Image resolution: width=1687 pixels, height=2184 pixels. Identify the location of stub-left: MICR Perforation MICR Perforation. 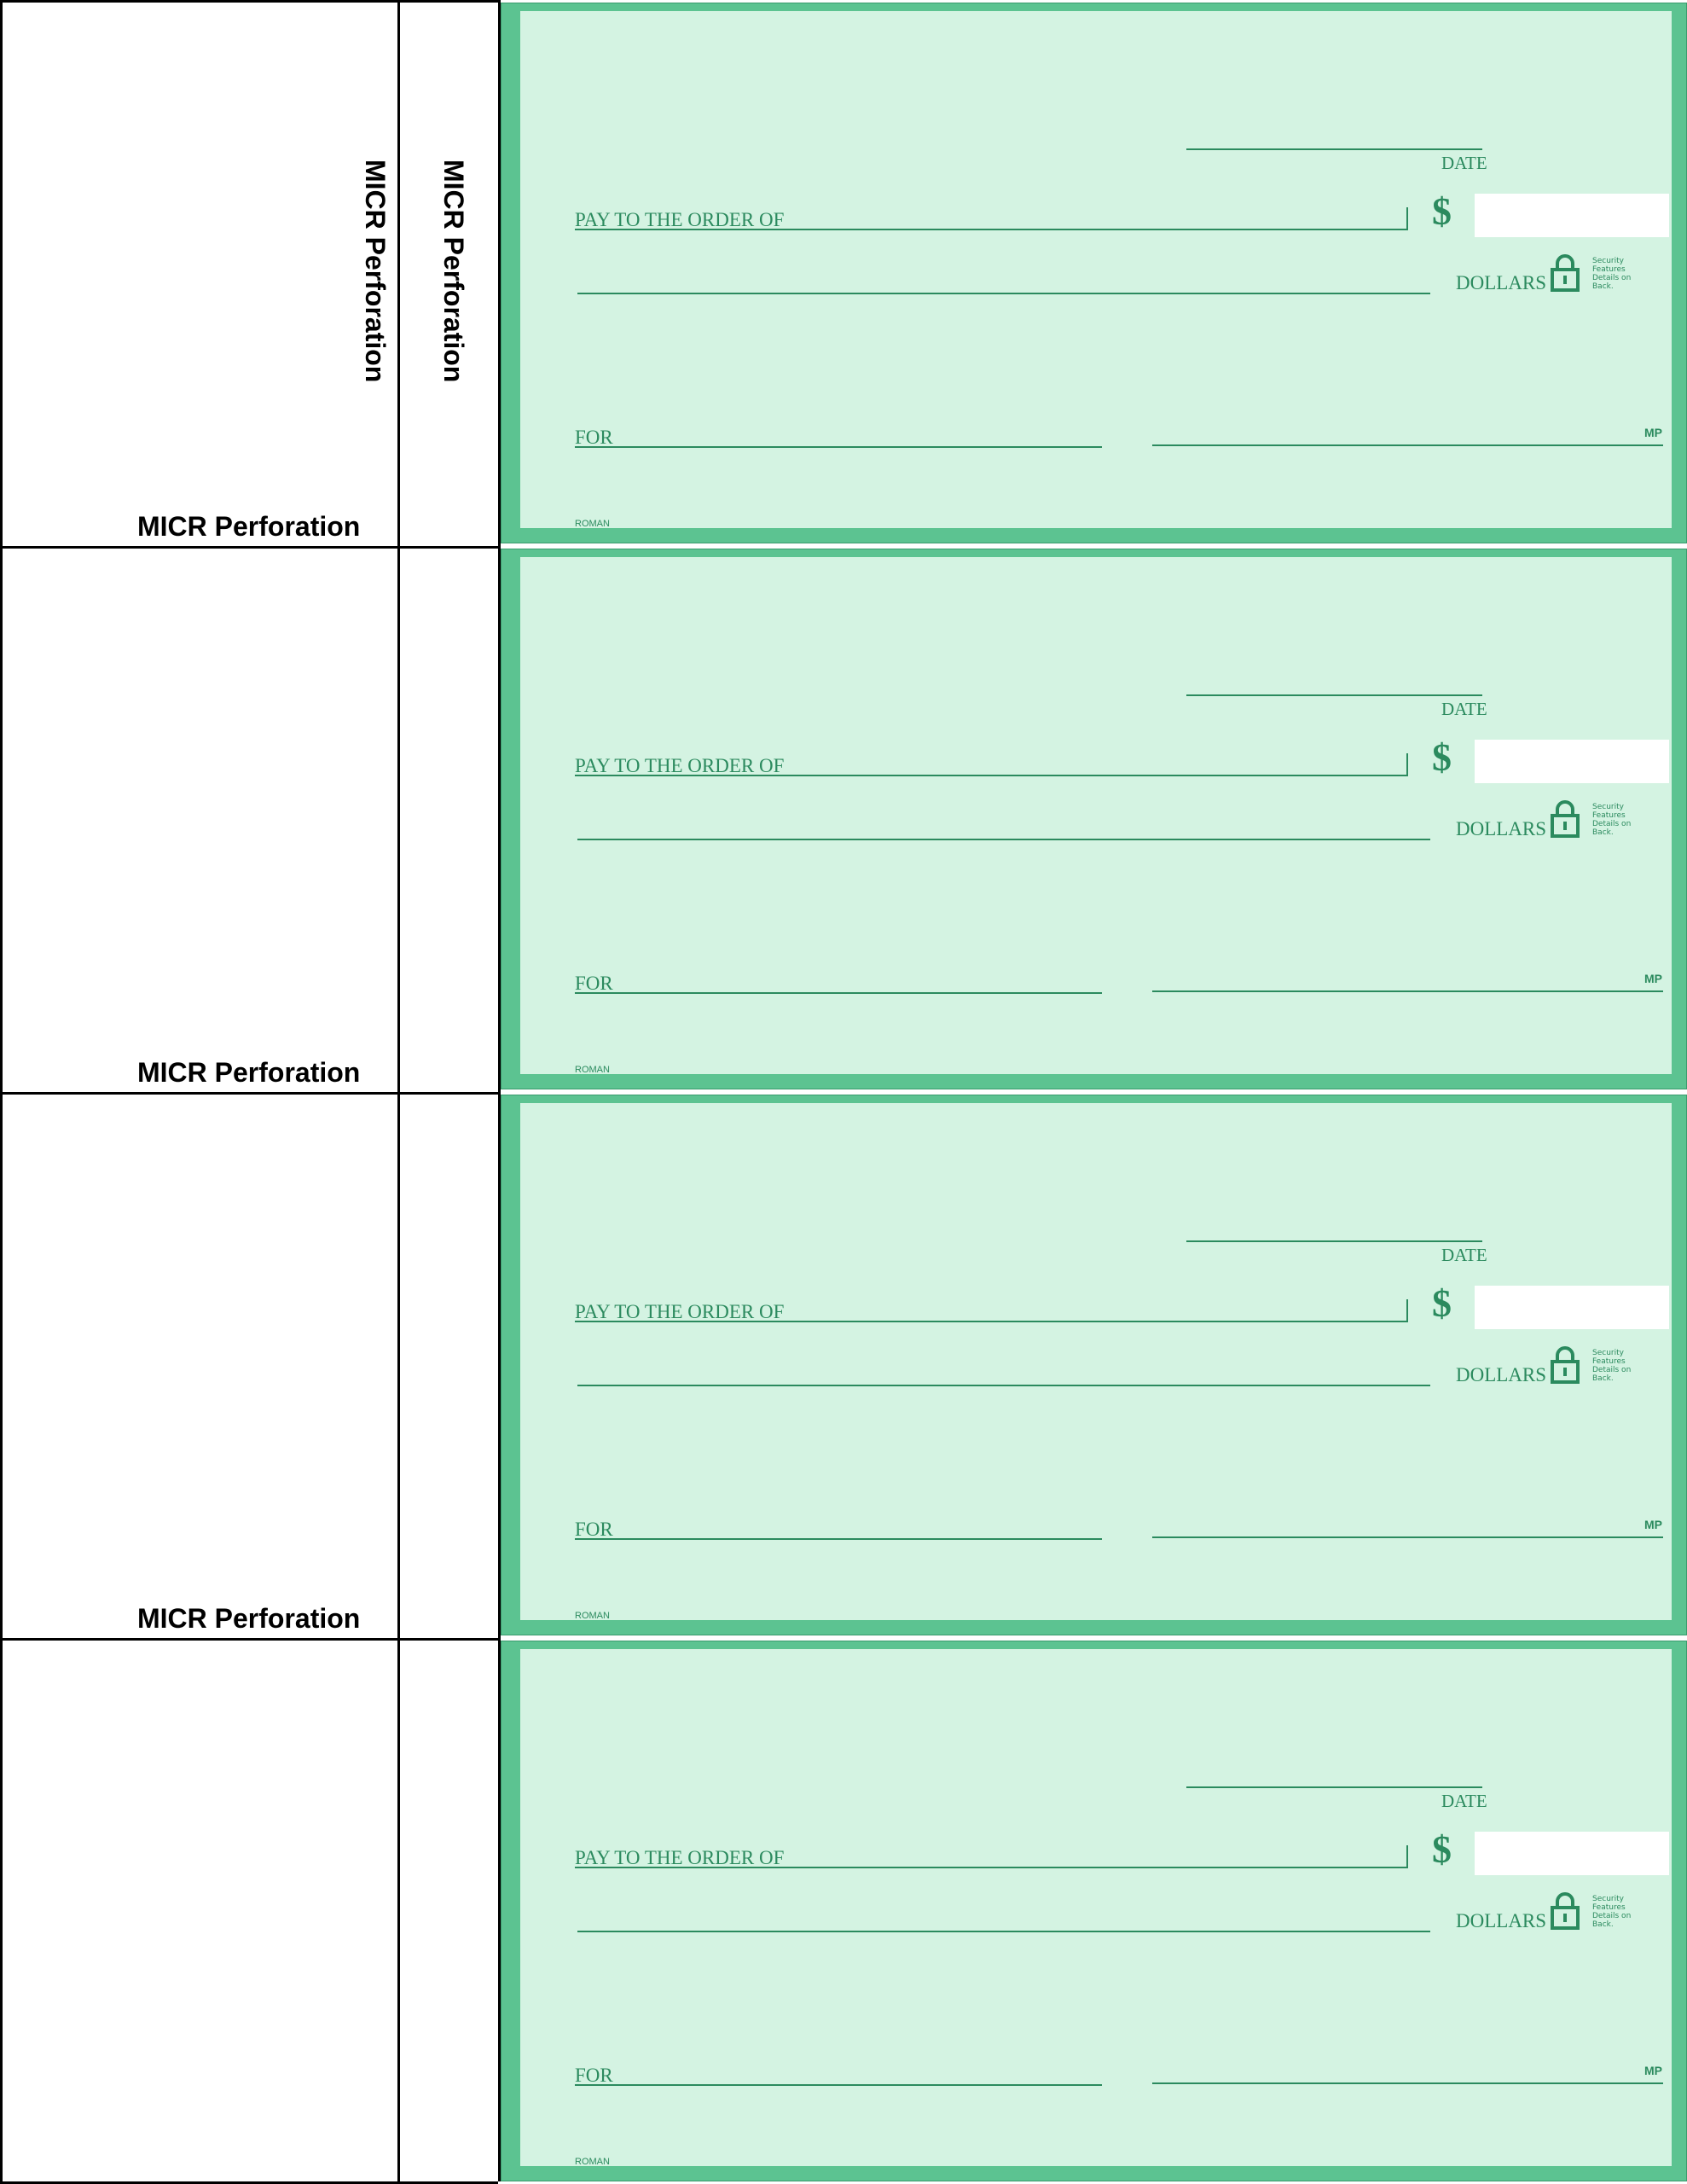
(200, 273).